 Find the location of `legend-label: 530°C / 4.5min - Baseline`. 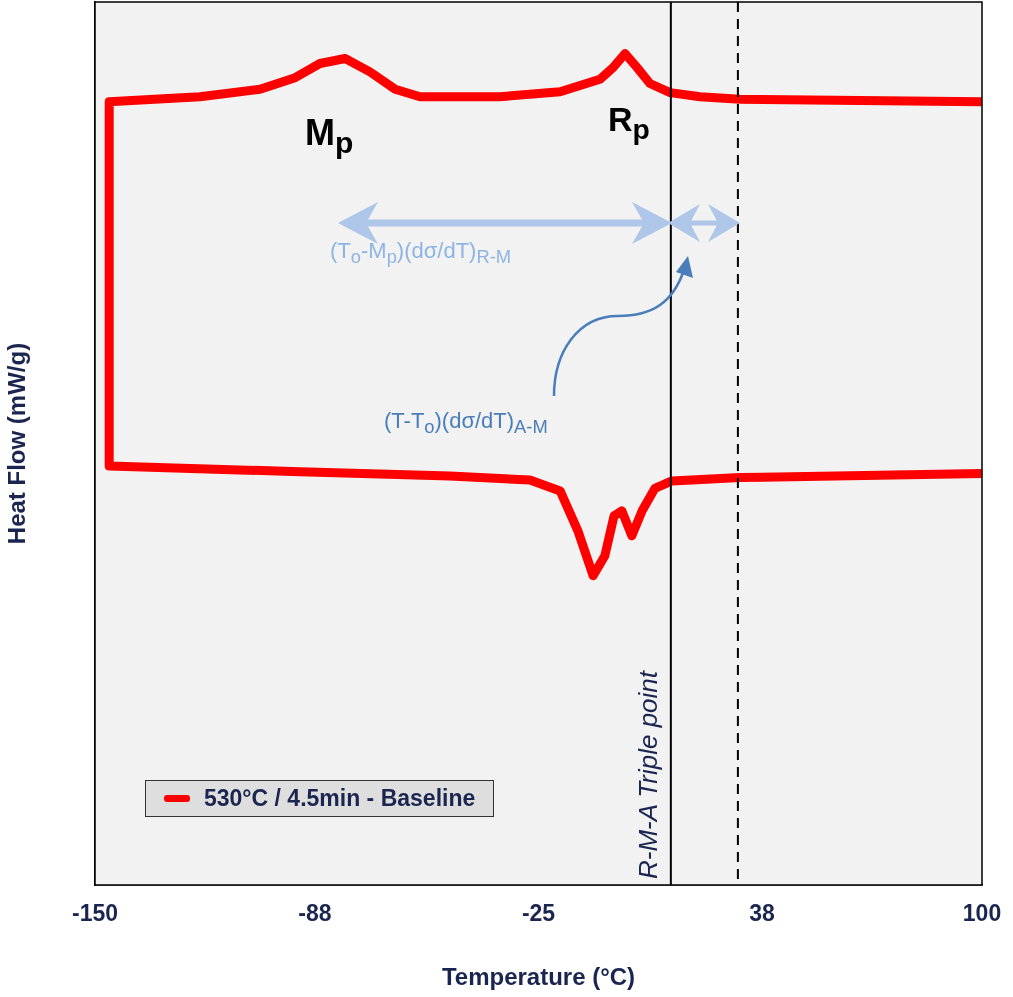

legend-label: 530°C / 4.5min - Baseline is located at coordinates (340, 798).